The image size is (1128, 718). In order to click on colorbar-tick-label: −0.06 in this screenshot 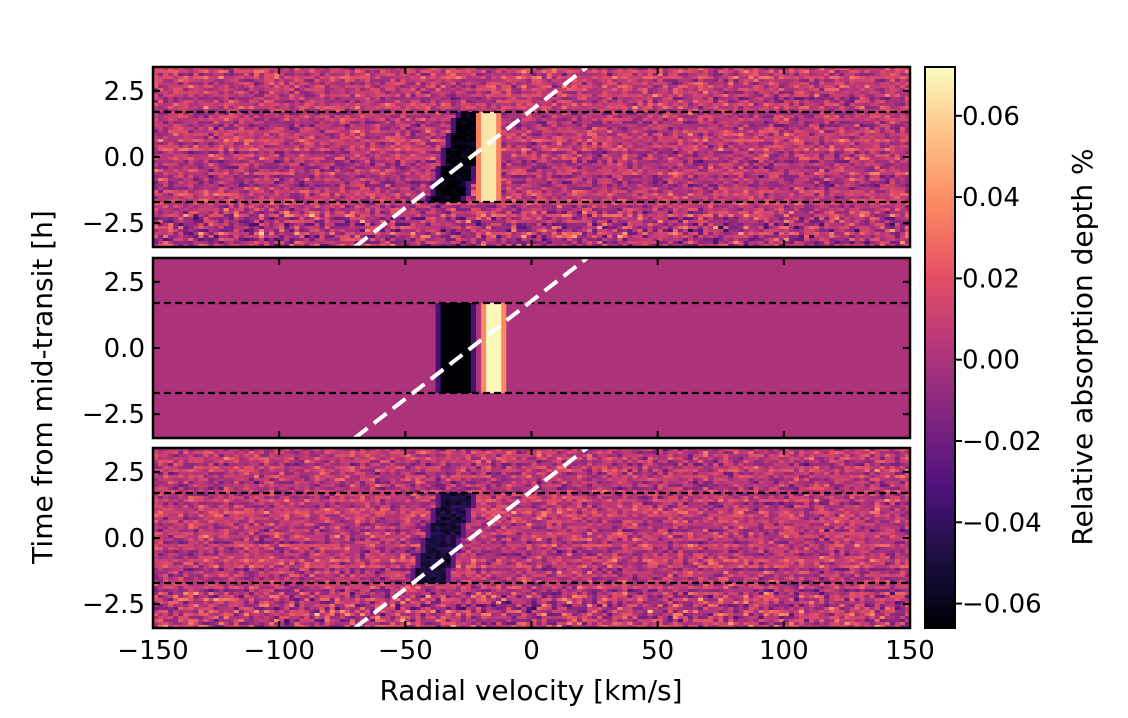, I will do `click(1002, 605)`.